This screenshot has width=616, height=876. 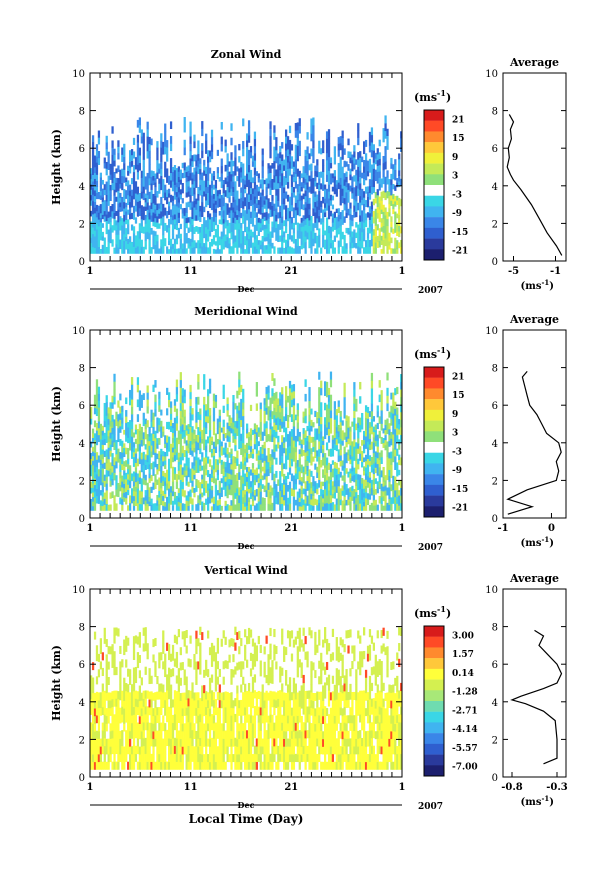 What do you see at coordinates (495, 481) in the screenshot?
I see `profile-y-tick-label: 2` at bounding box center [495, 481].